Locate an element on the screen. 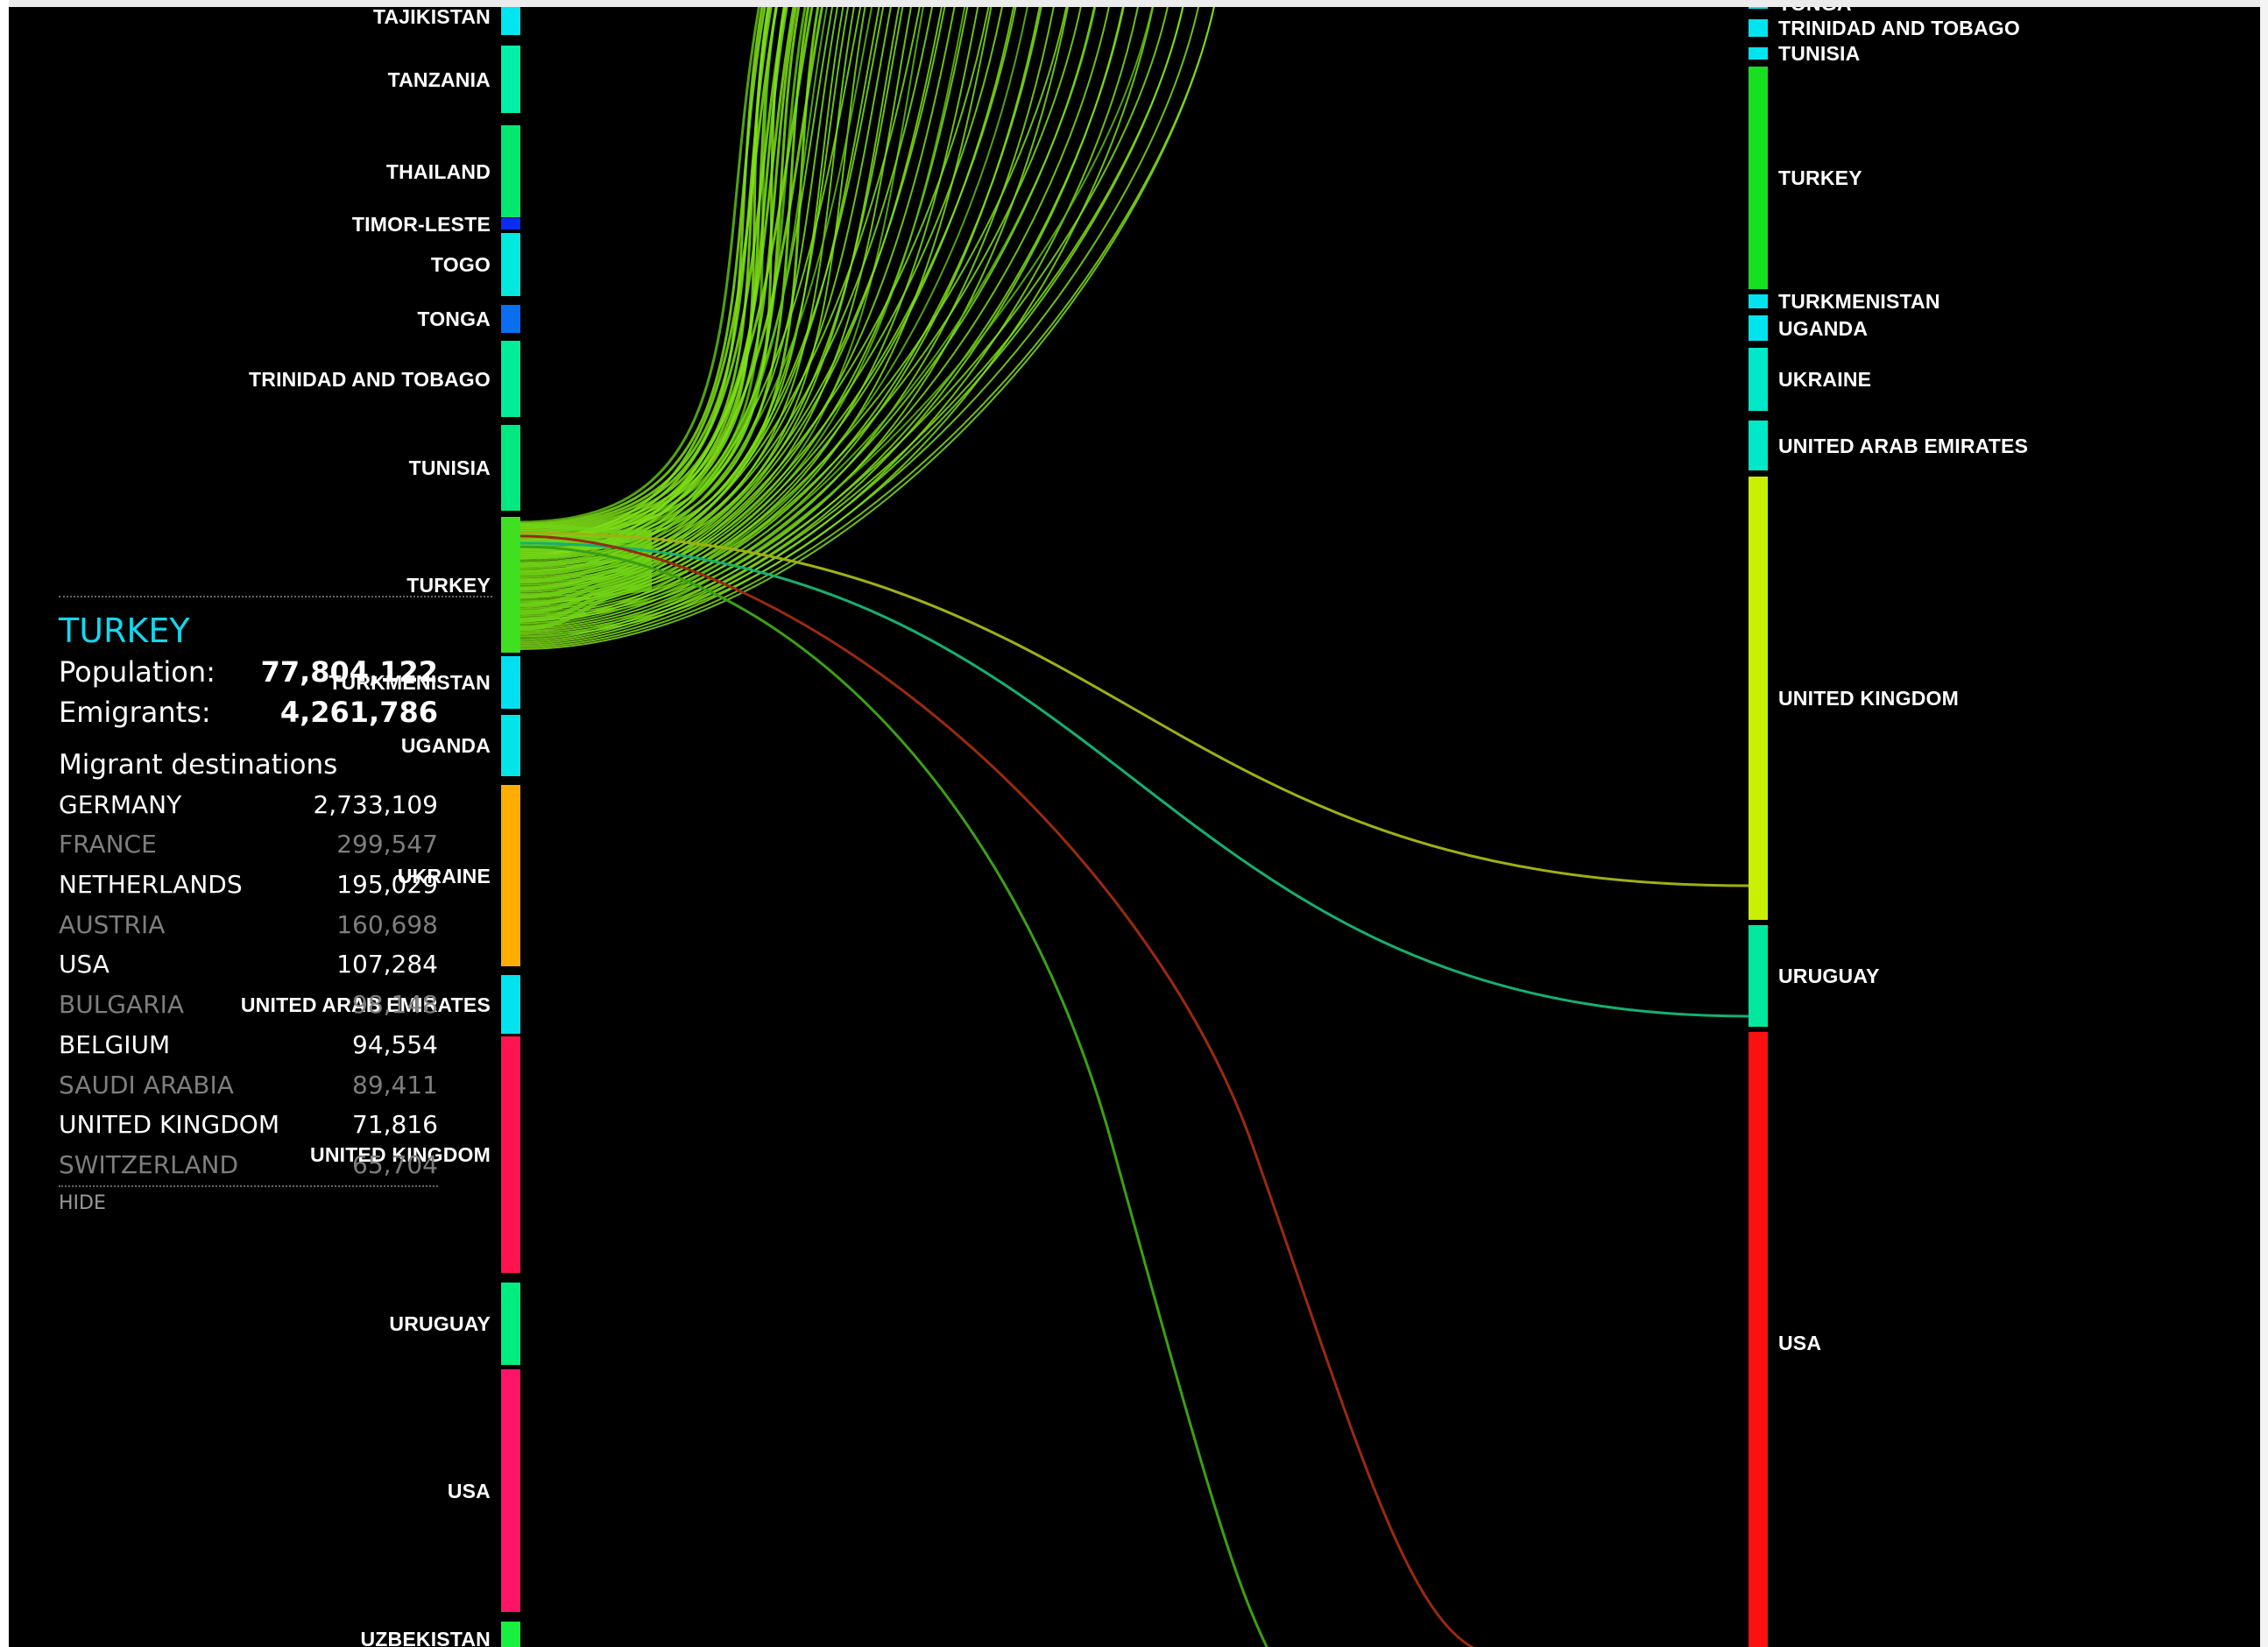  origin-label-uganda: UGANDA is located at coordinates (445, 745).